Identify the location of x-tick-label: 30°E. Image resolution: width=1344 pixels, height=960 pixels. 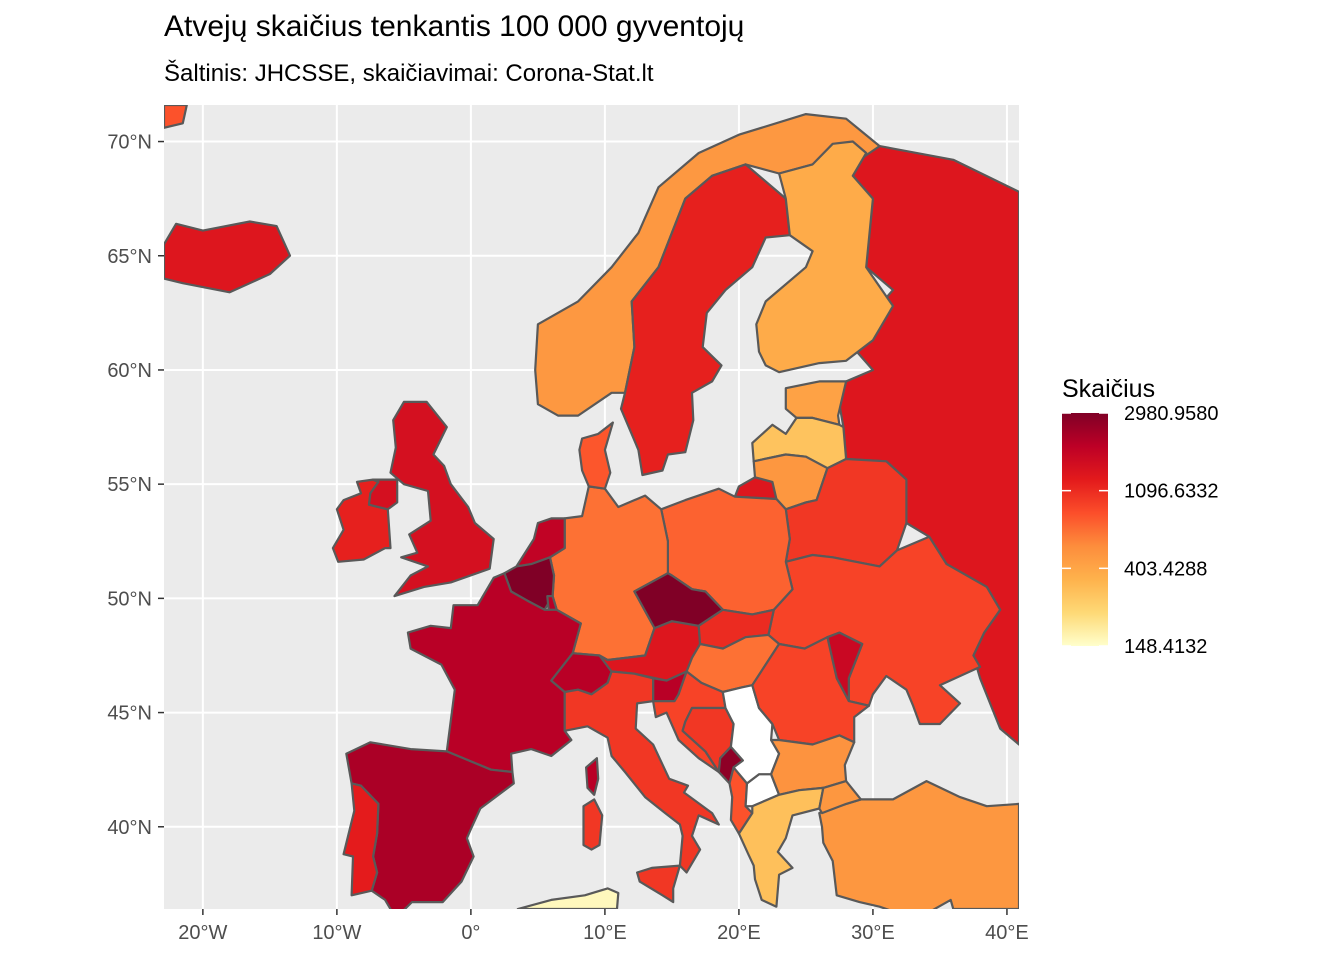
(873, 933).